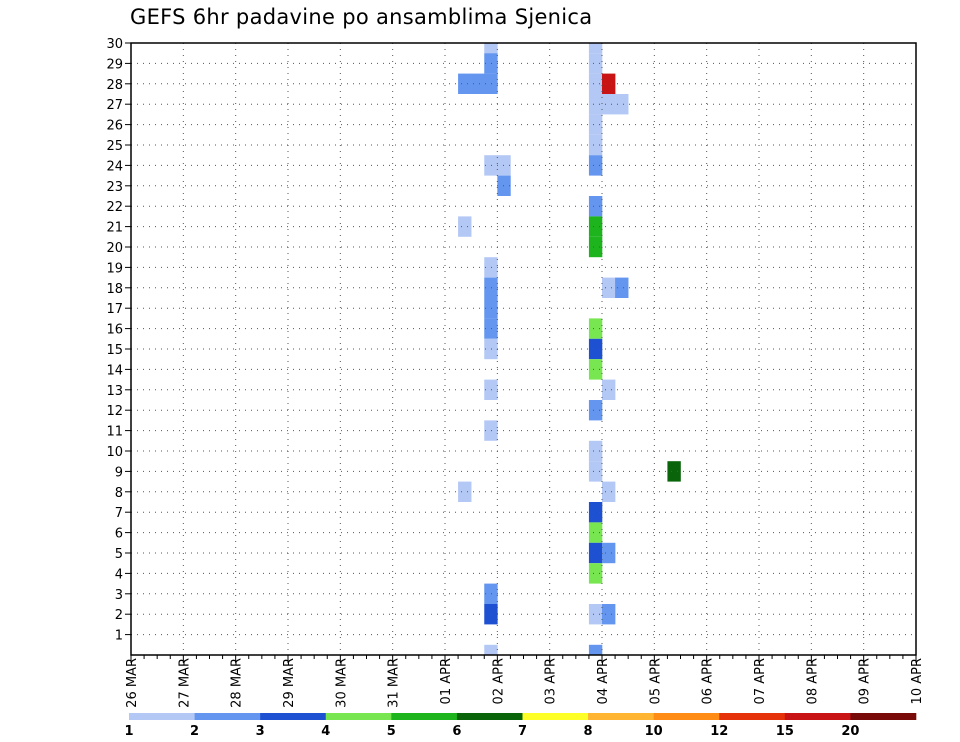 Image resolution: width=960 pixels, height=742 pixels. What do you see at coordinates (446, 681) in the screenshot?
I see `x-tick-label: 01 APR` at bounding box center [446, 681].